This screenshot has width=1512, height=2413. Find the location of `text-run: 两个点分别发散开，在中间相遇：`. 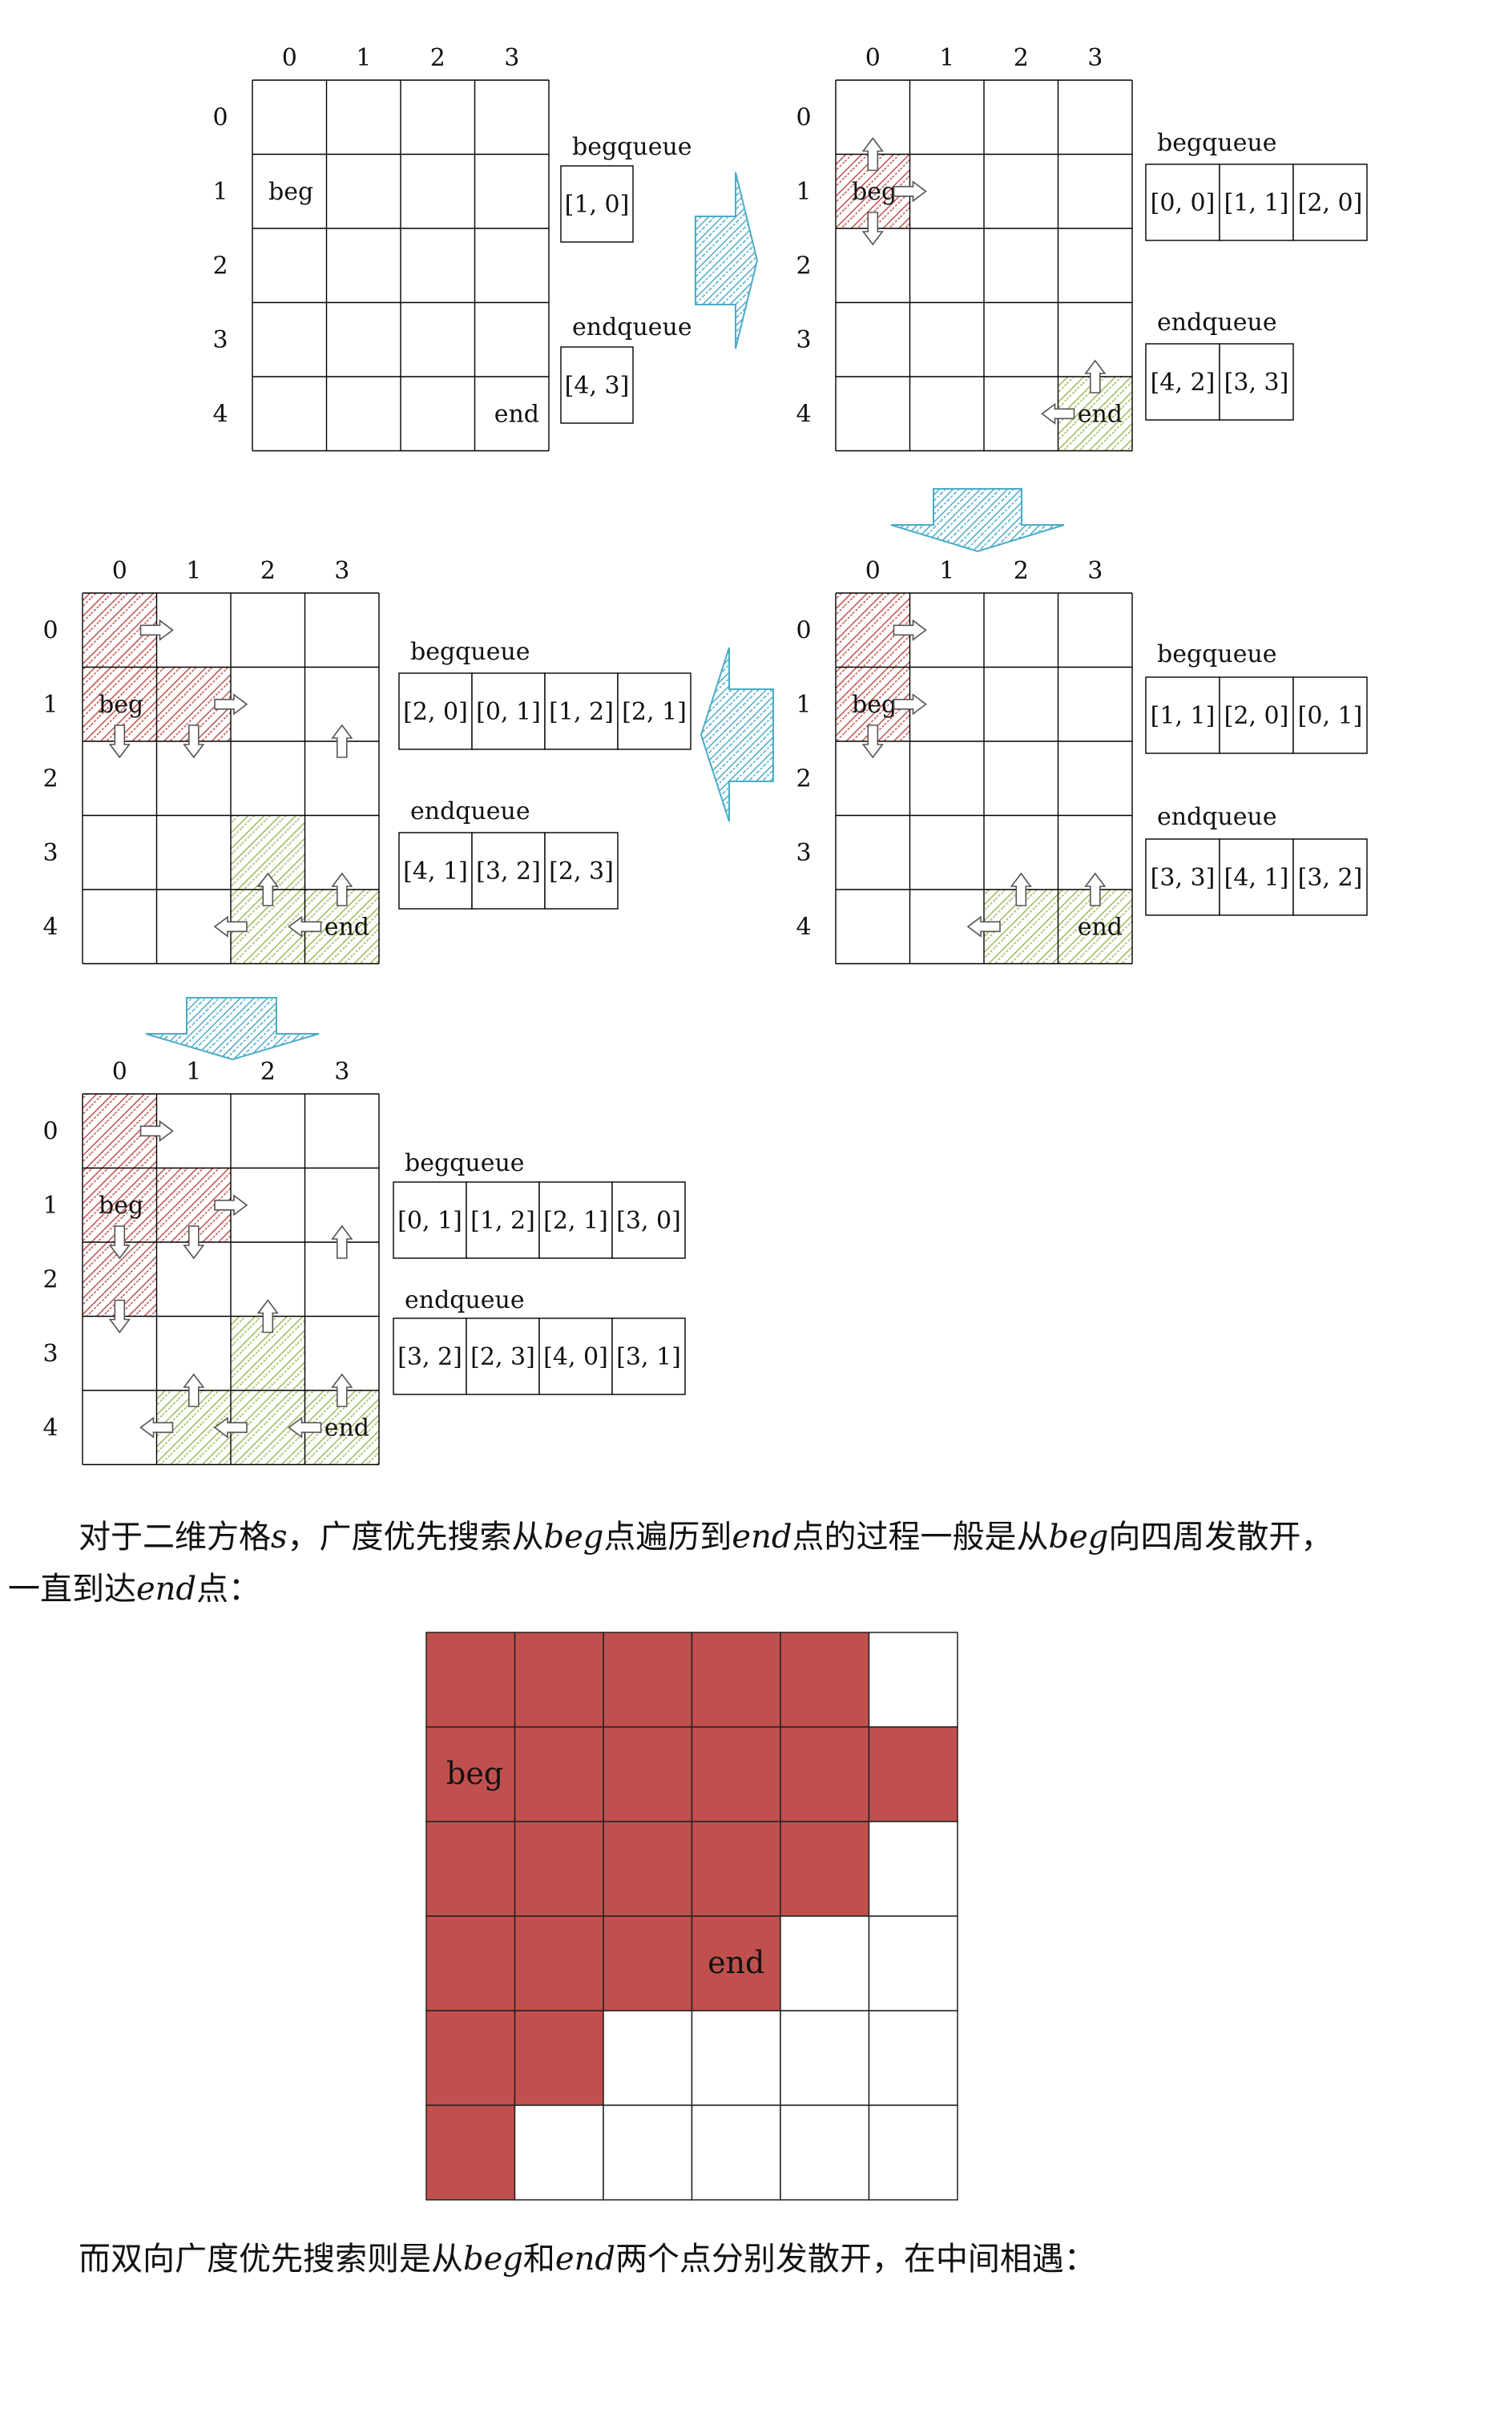

text-run: 两个点分别发散开，在中间相遇： is located at coordinates (855, 2259).